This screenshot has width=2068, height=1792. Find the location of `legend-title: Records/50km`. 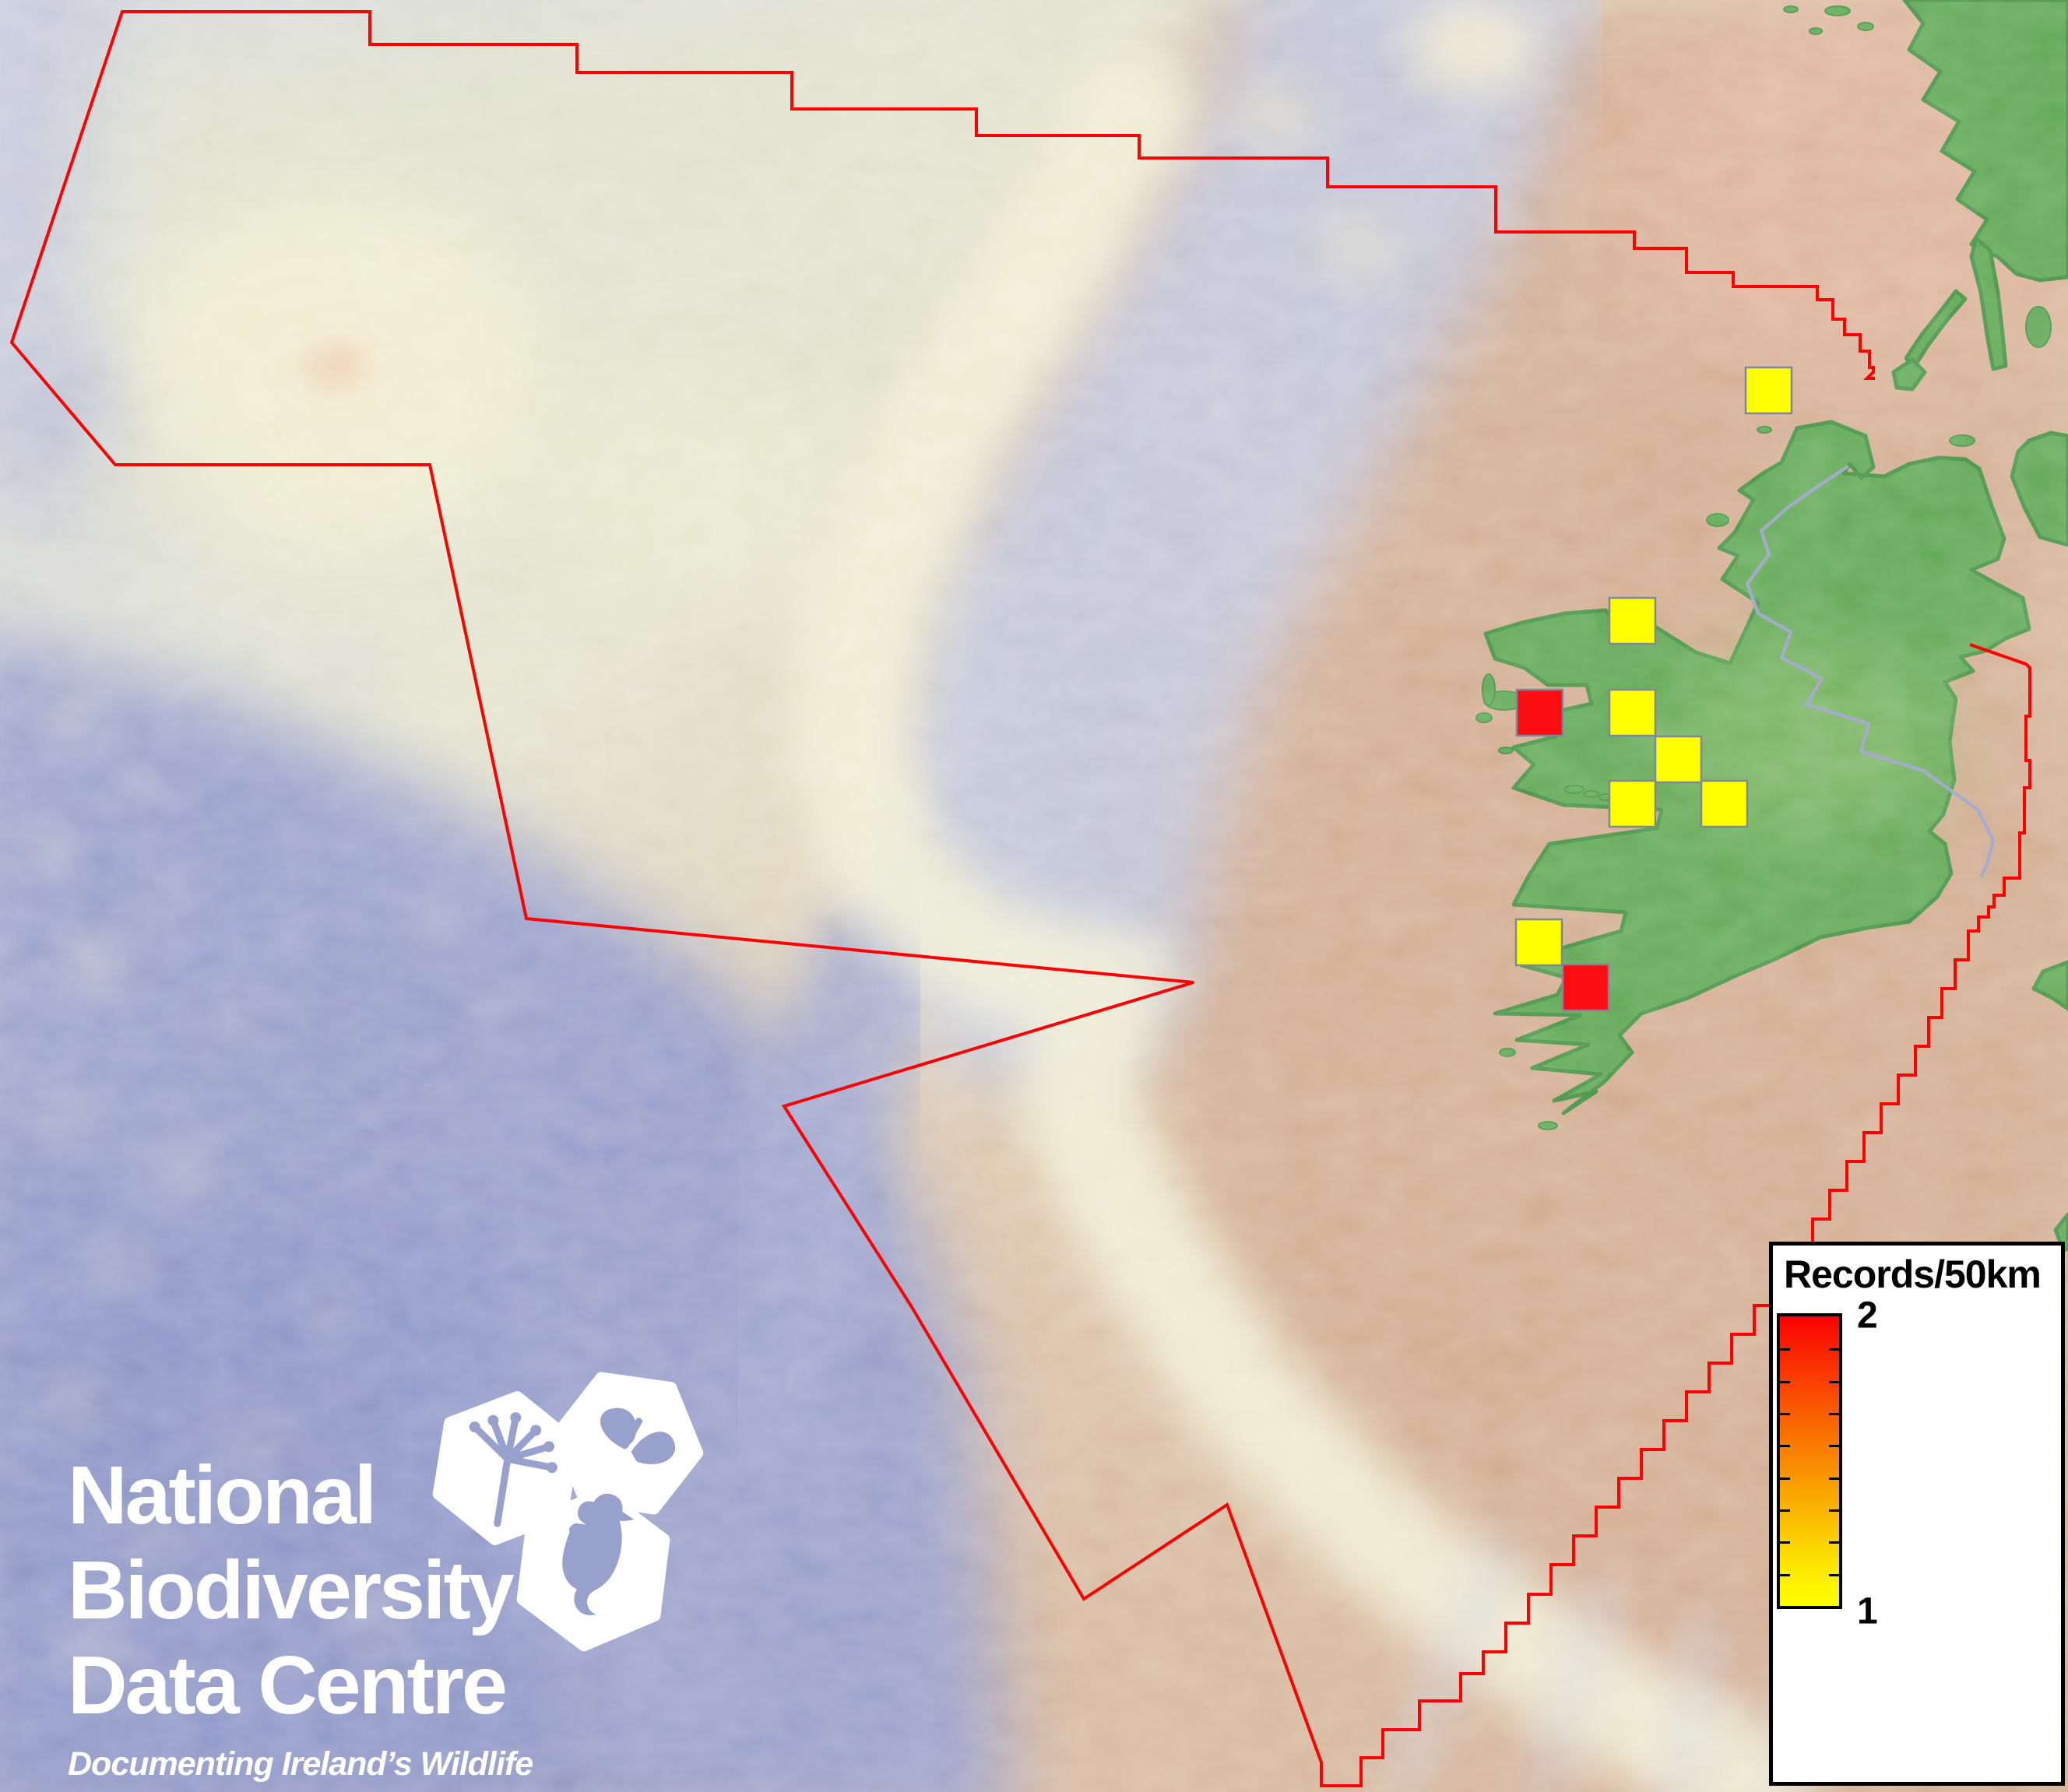

legend-title: Records/50km is located at coordinates (1913, 1274).